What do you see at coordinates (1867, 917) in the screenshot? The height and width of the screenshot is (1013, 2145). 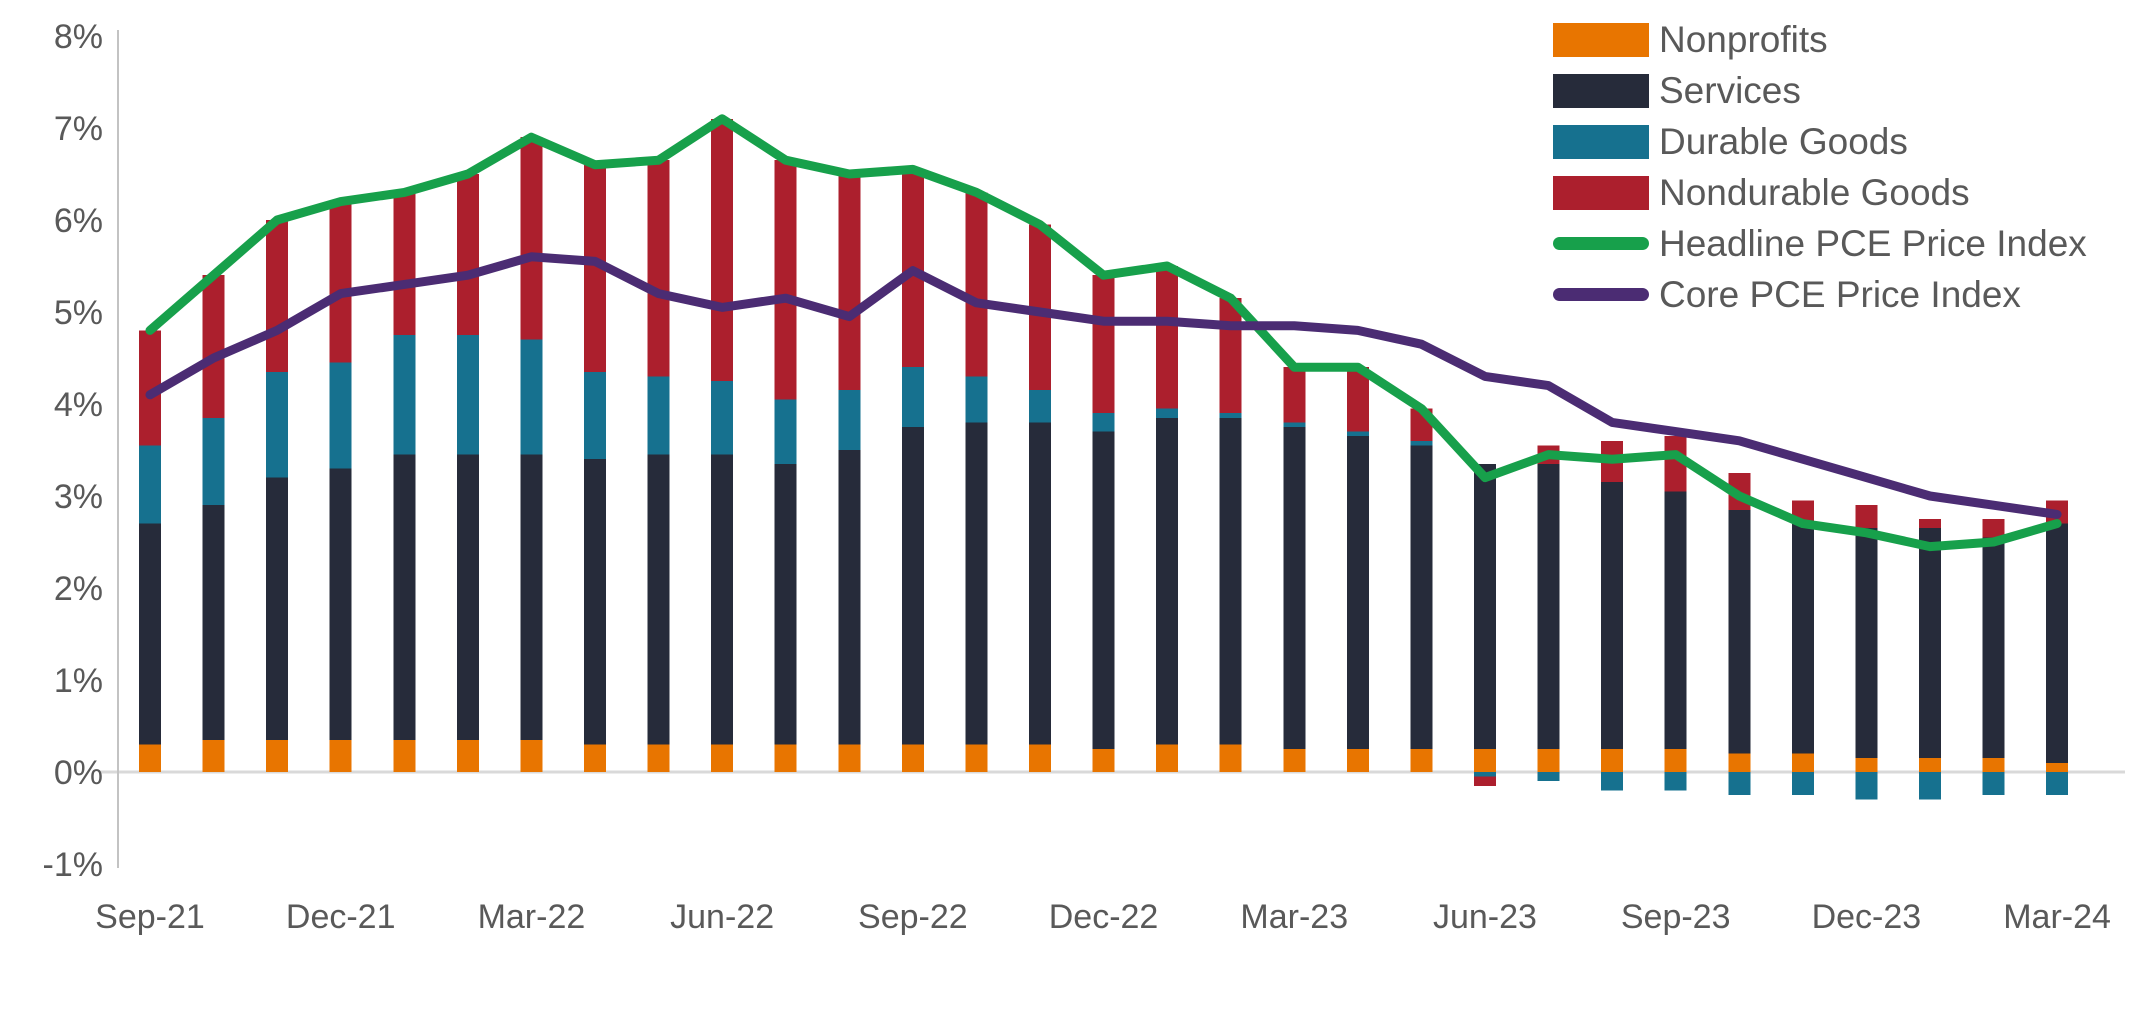 I see `x-tick-label: Dec-23` at bounding box center [1867, 917].